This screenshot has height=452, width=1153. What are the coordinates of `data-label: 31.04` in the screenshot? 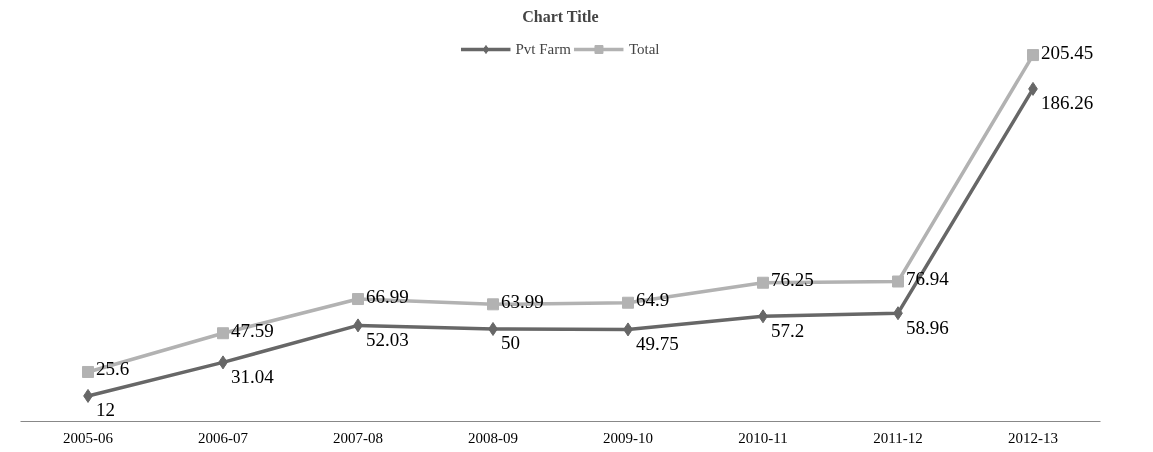 It's located at (253, 376).